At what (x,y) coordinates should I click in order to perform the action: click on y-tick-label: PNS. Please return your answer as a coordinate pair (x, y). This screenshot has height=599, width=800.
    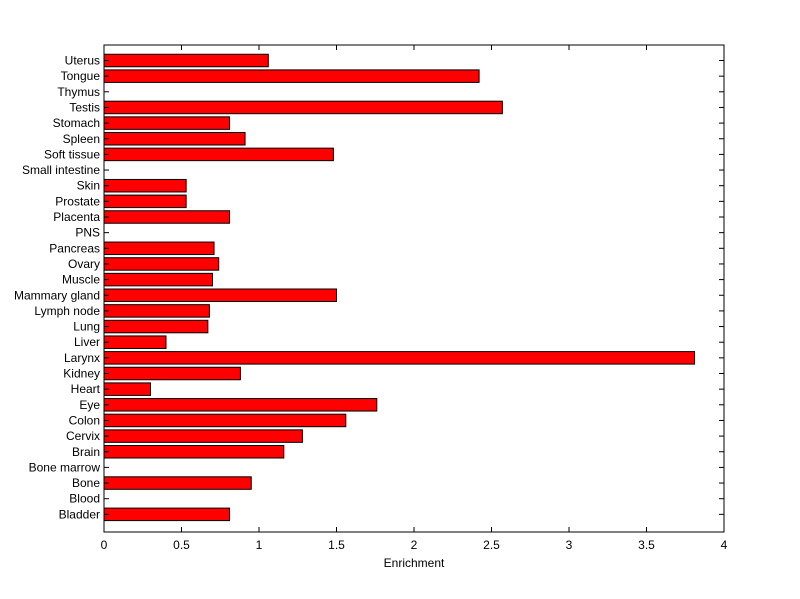
    Looking at the image, I should click on (87, 233).